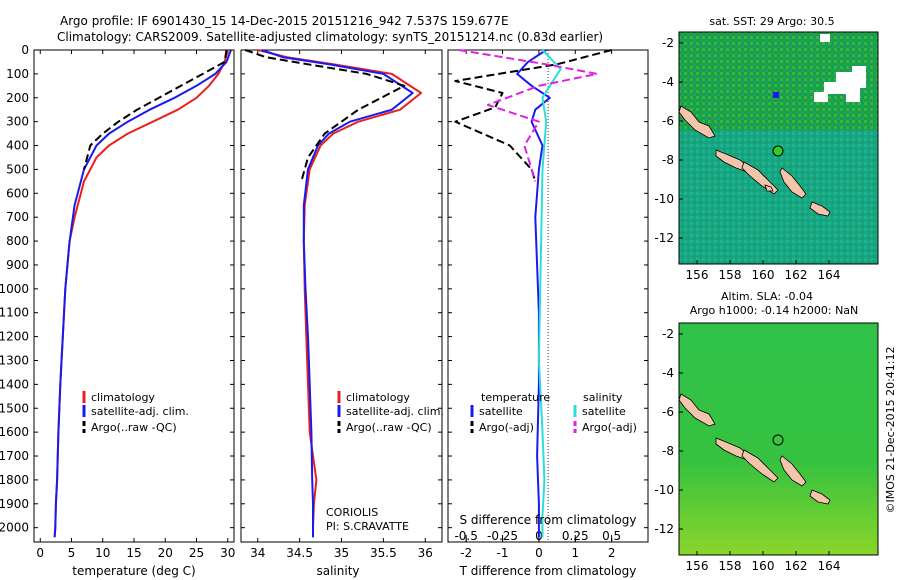 The image size is (900, 580). Describe the element at coordinates (17, 74) in the screenshot. I see `depth-tick-label: 100` at that location.